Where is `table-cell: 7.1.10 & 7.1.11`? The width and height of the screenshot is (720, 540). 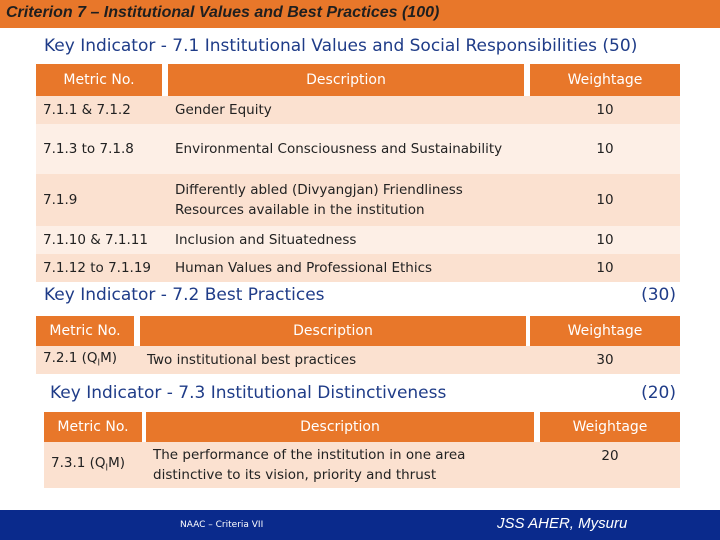 table-cell: 7.1.10 & 7.1.11 is located at coordinates (102, 240).